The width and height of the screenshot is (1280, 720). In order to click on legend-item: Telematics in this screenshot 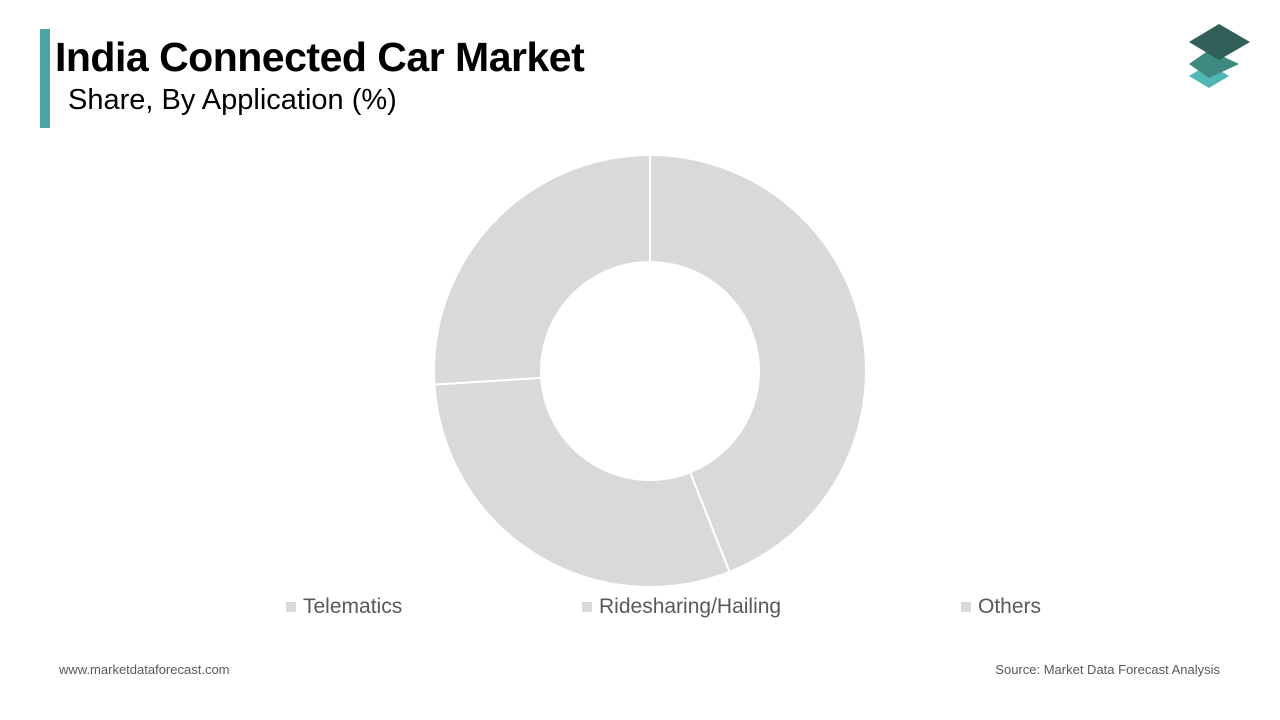, I will do `click(344, 607)`.